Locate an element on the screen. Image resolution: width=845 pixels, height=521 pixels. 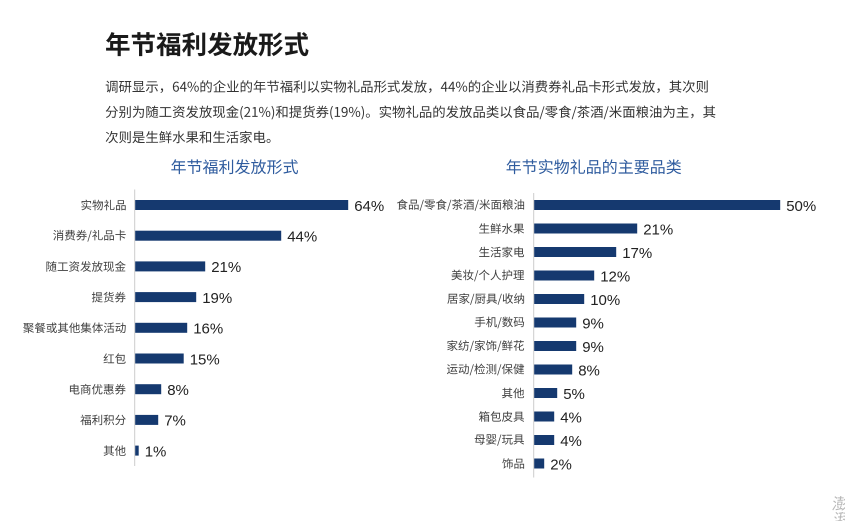
svg-text: 50% is located at coordinates (801, 206).